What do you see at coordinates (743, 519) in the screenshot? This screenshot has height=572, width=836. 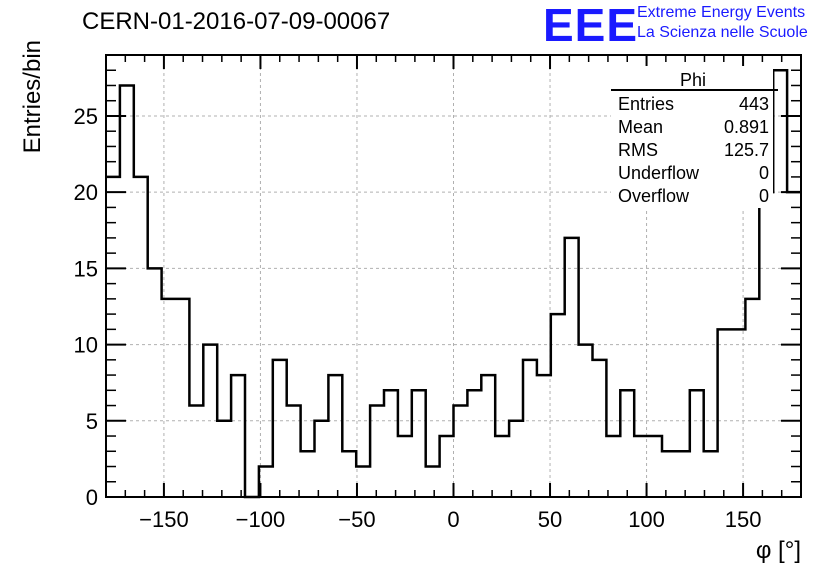 I see `x-tick-label: 150` at bounding box center [743, 519].